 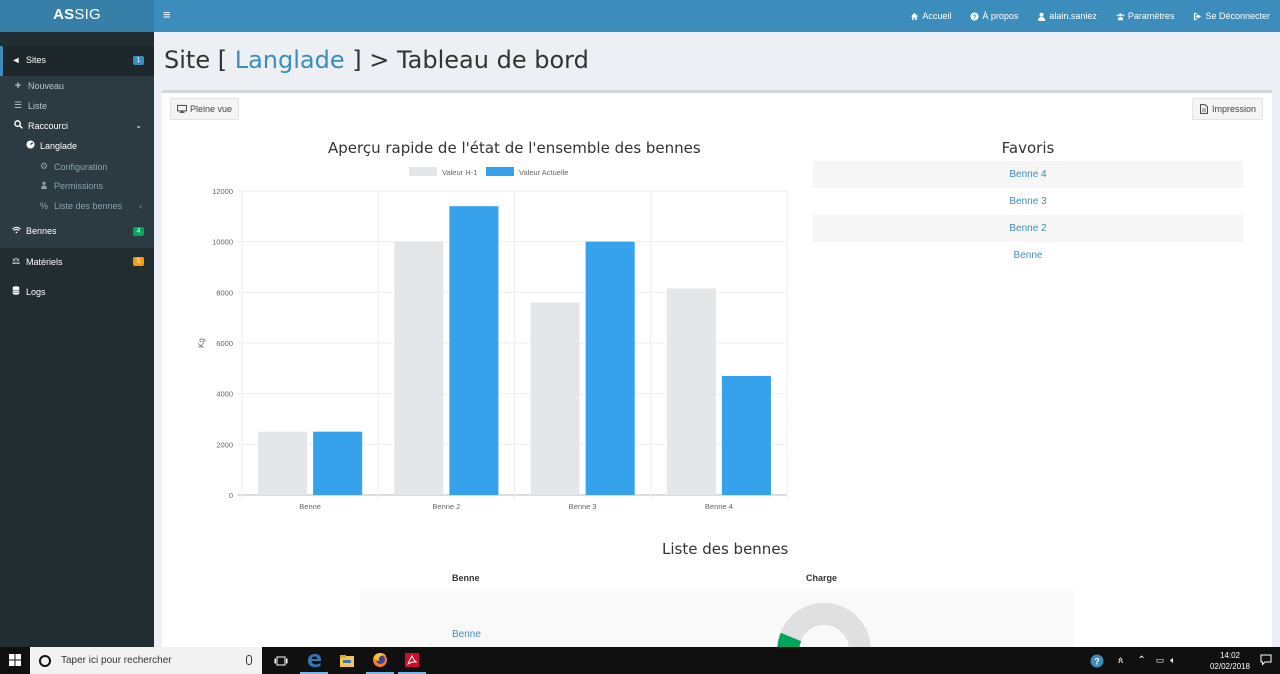 I want to click on plus-icon: +, so click(x=18, y=86).